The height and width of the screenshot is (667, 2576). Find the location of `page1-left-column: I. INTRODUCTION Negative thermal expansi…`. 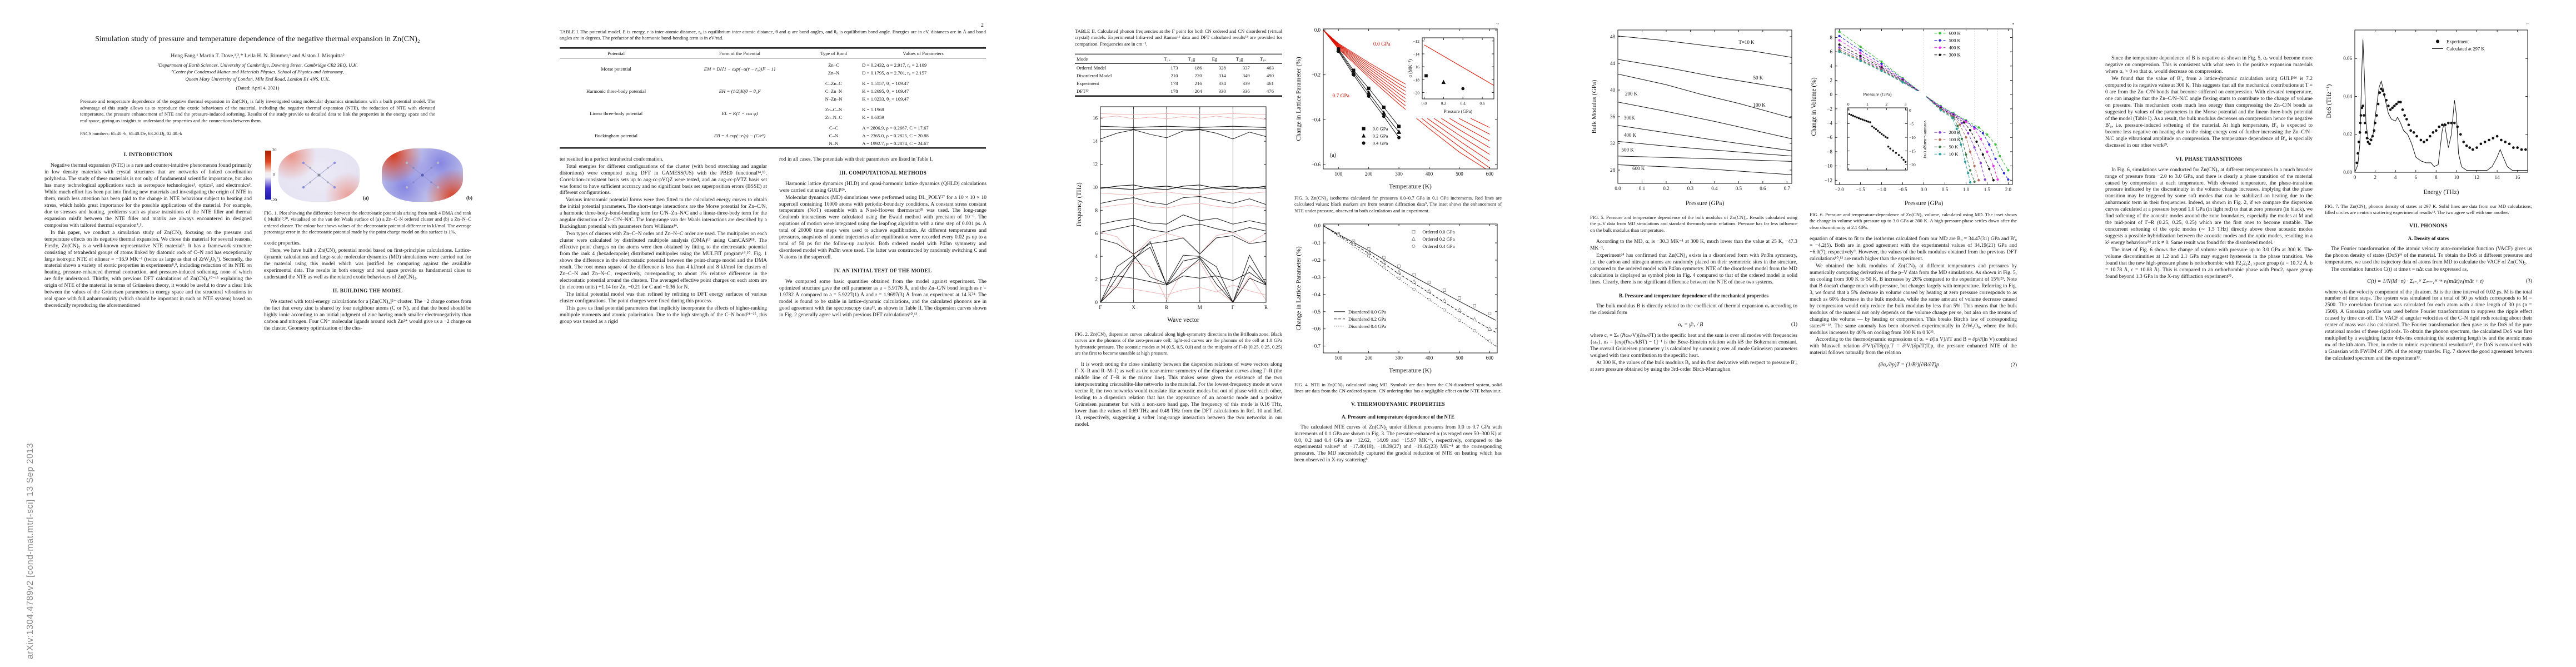

page1-left-column: I. INTRODUCTION Negative thermal expansi… is located at coordinates (148, 238).